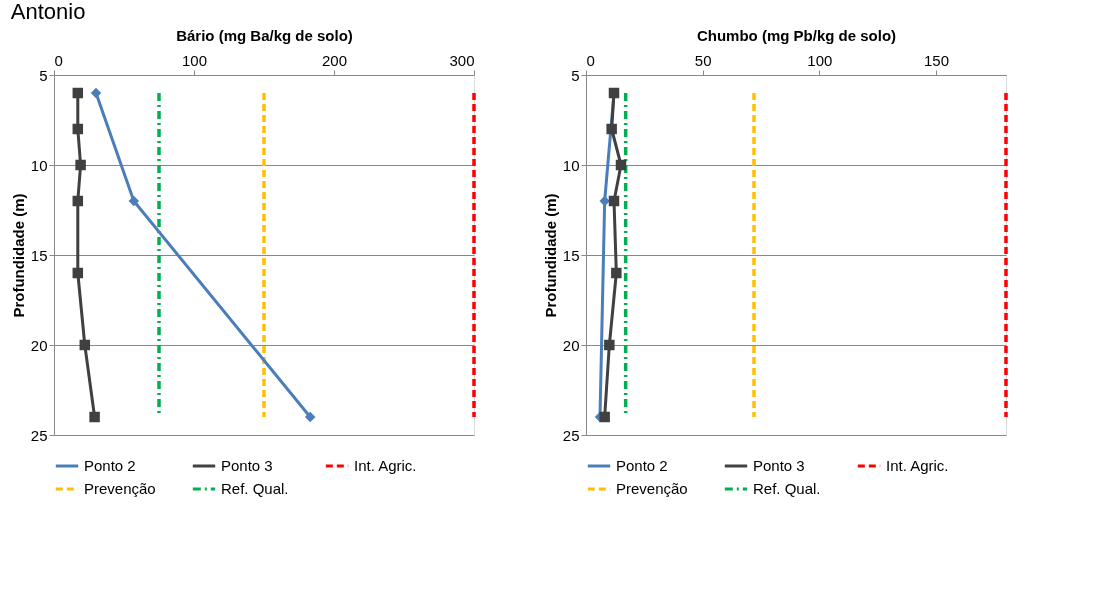 Image resolution: width=1093 pixels, height=590 pixels. I want to click on x-tick-label: 150, so click(936, 60).